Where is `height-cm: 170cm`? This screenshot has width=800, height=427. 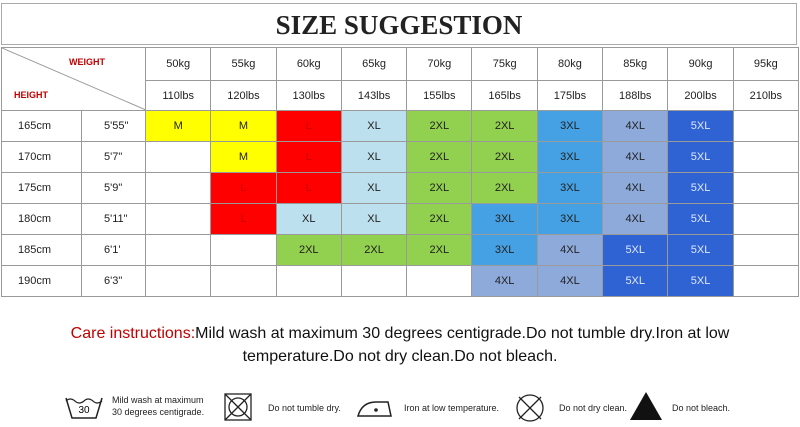
height-cm: 170cm is located at coordinates (41, 157).